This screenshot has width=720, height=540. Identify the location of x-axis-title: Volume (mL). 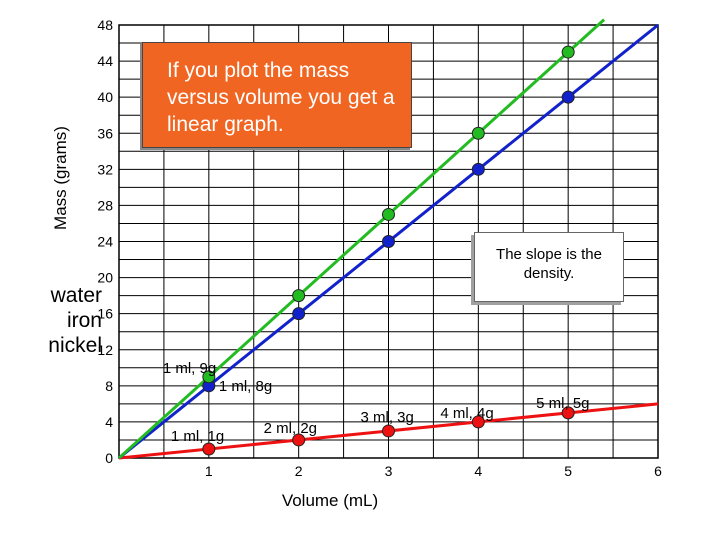
(330, 500).